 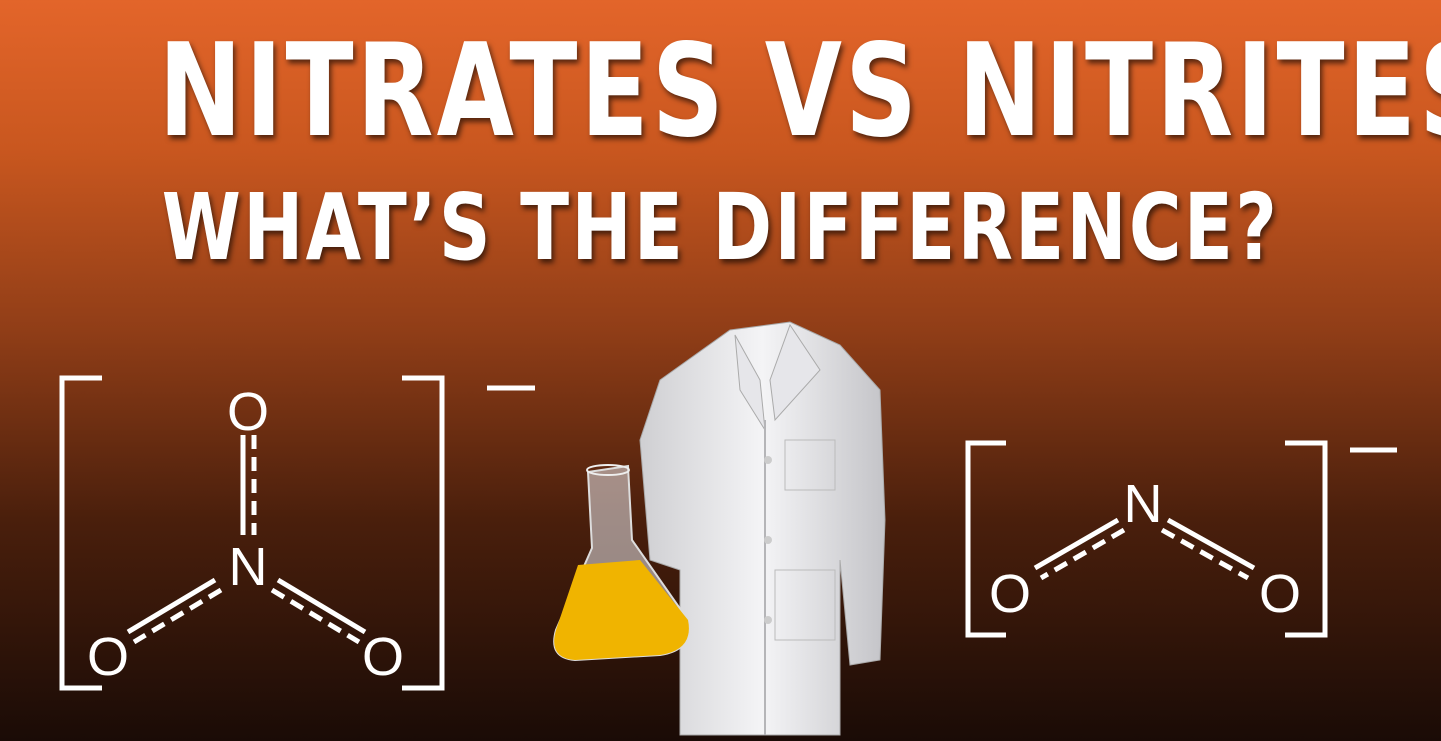 I want to click on nitrate-structure, so click(x=297, y=533).